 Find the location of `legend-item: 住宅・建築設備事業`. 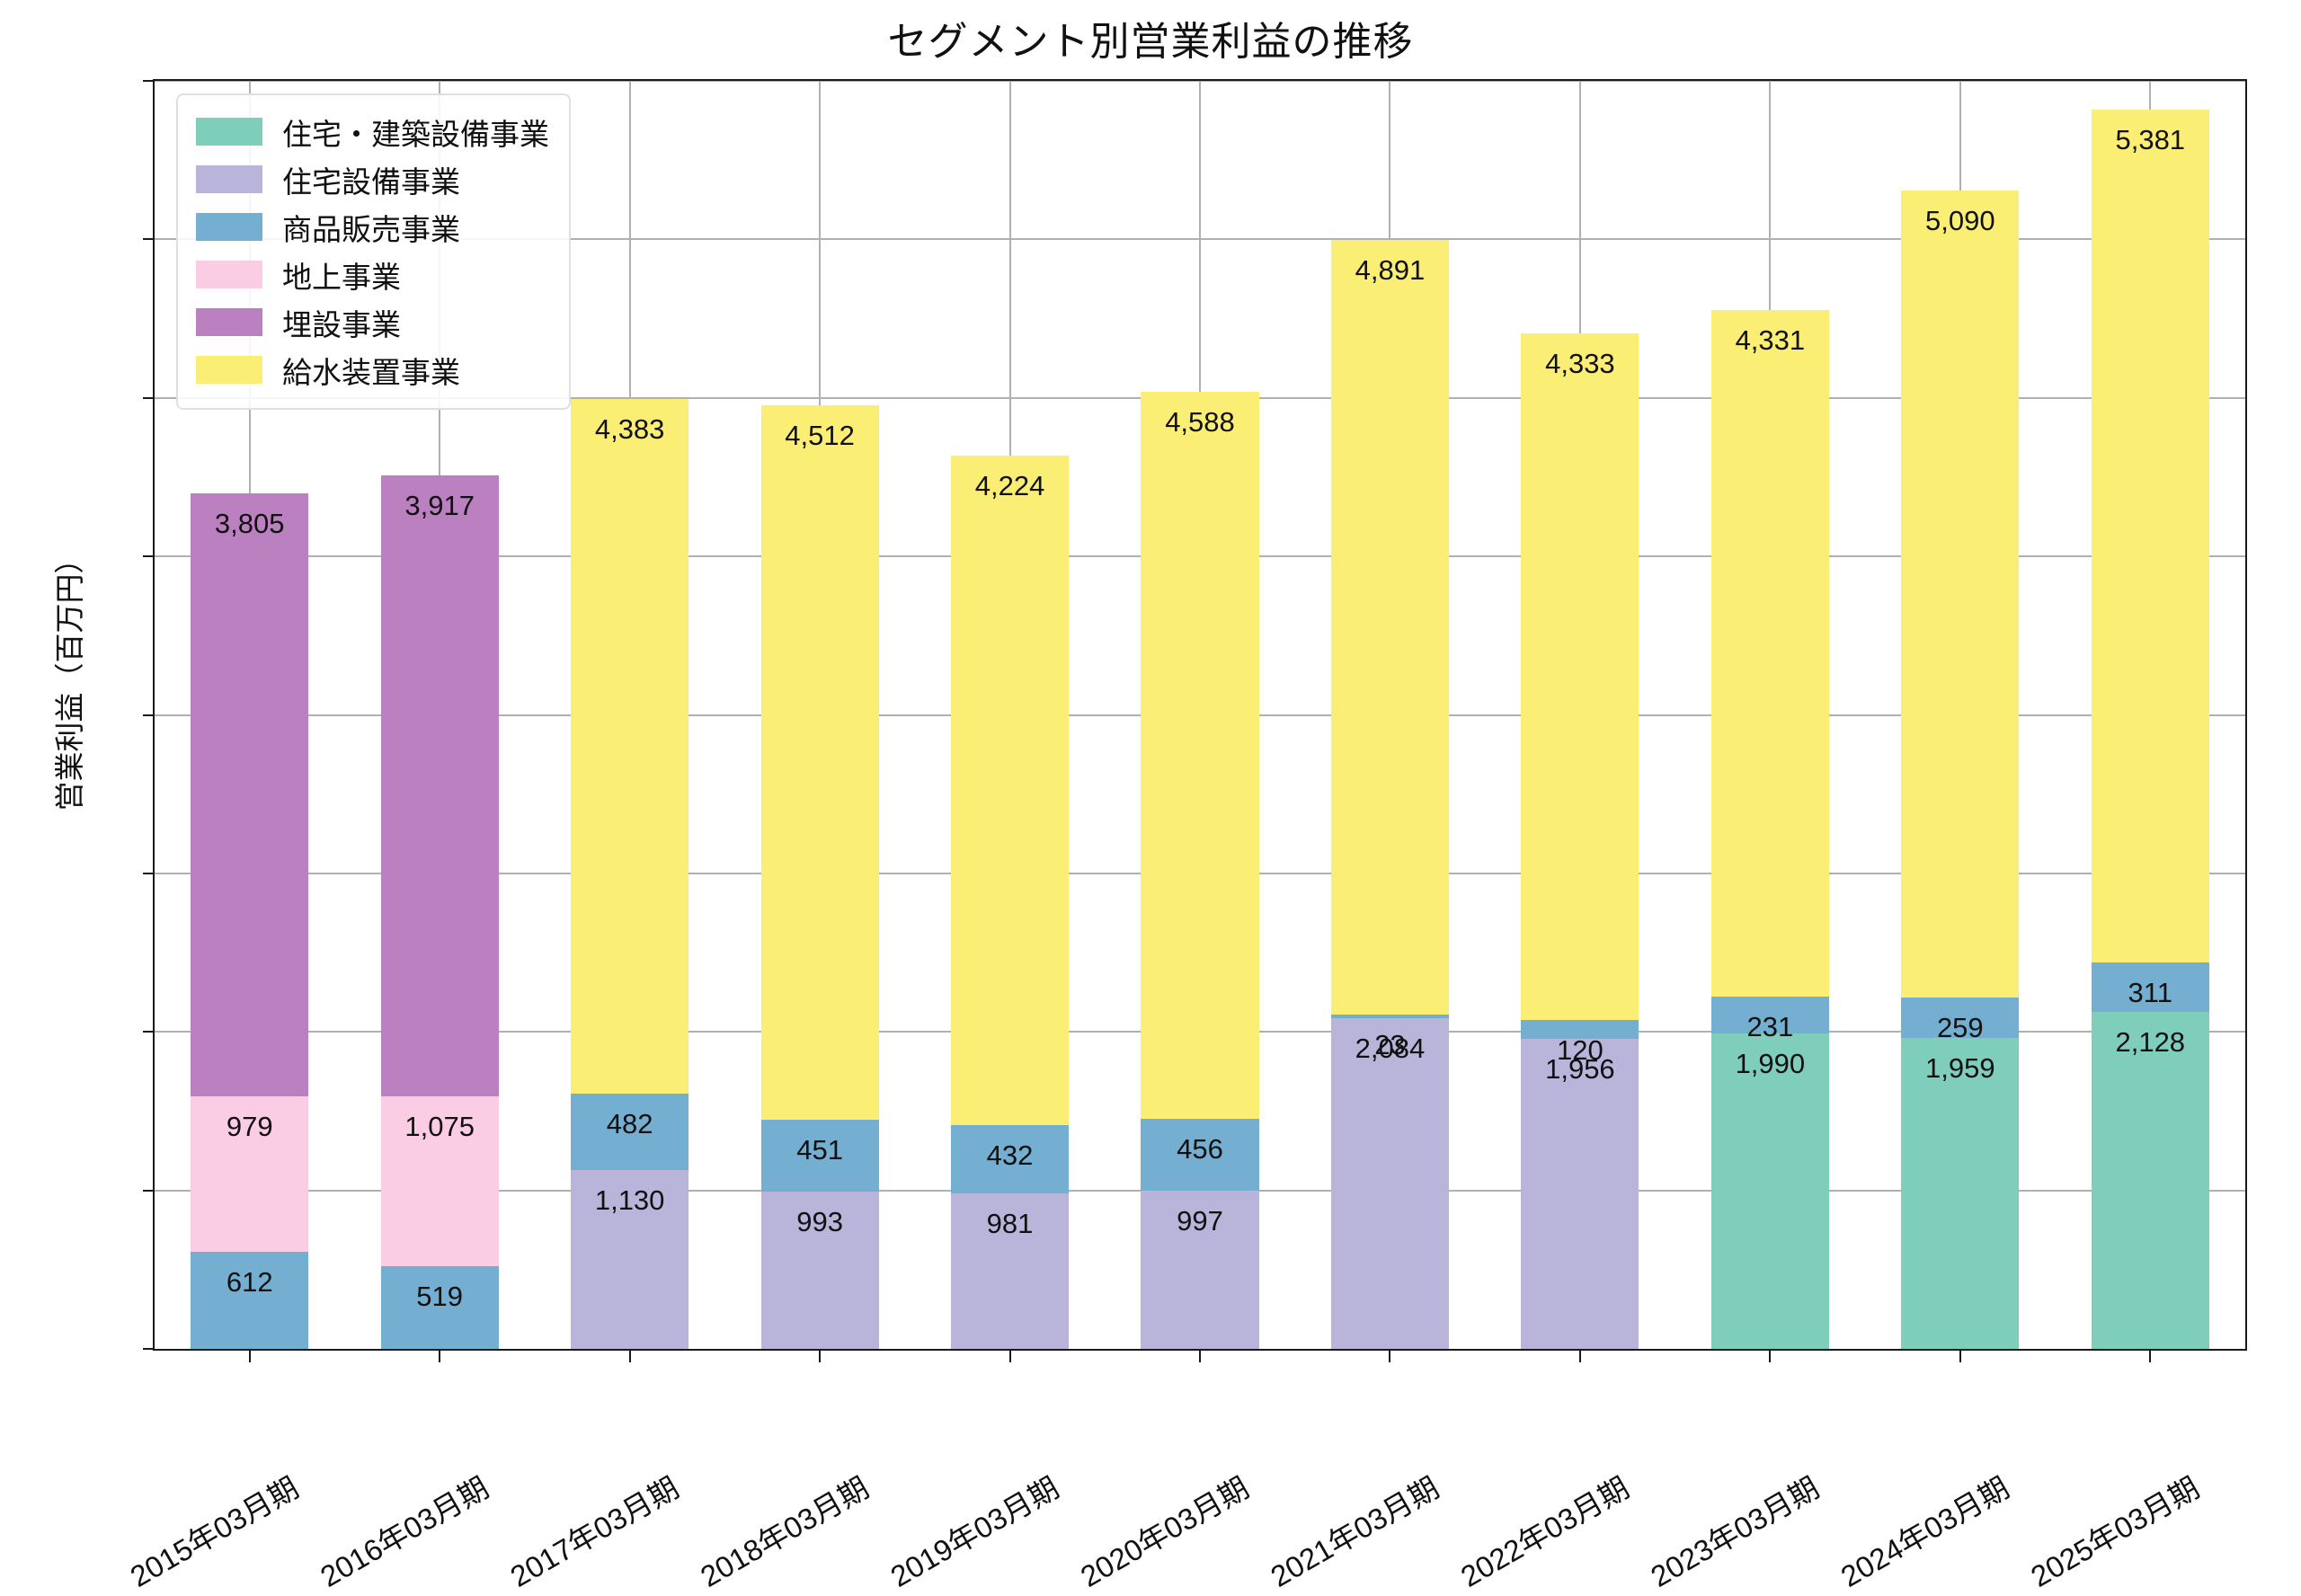

legend-item: 住宅・建築設備事業 is located at coordinates (372, 131).